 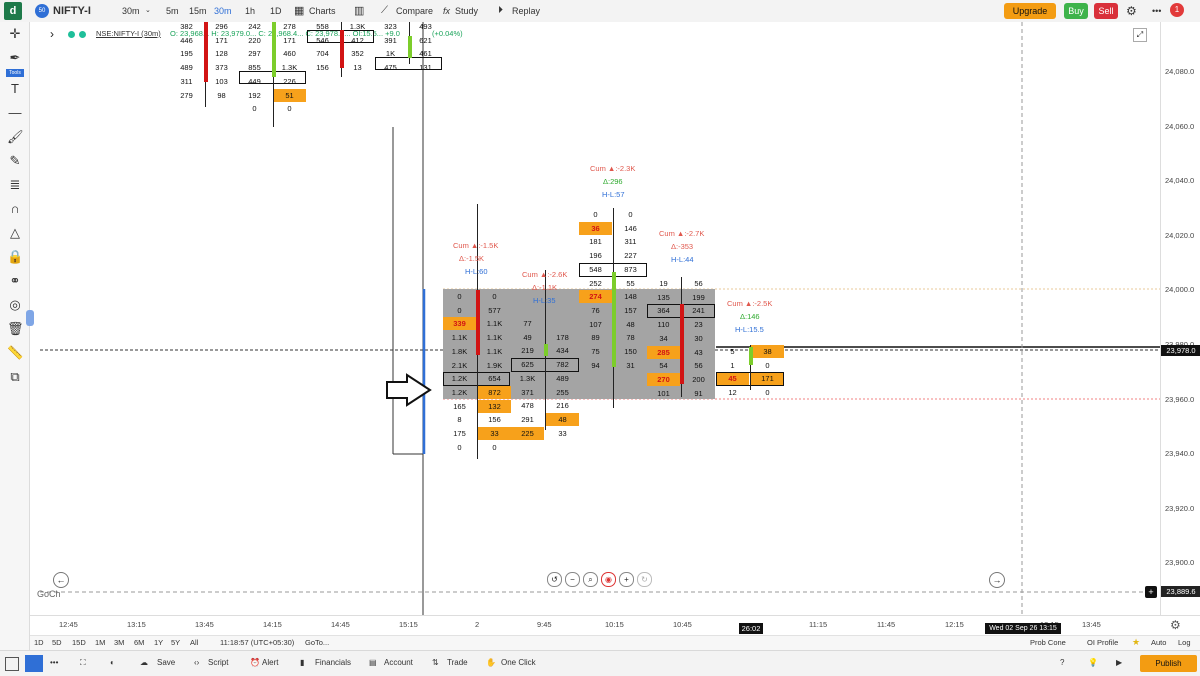 What do you see at coordinates (518, 662) in the screenshot?
I see `one-click-button: One Click` at bounding box center [518, 662].